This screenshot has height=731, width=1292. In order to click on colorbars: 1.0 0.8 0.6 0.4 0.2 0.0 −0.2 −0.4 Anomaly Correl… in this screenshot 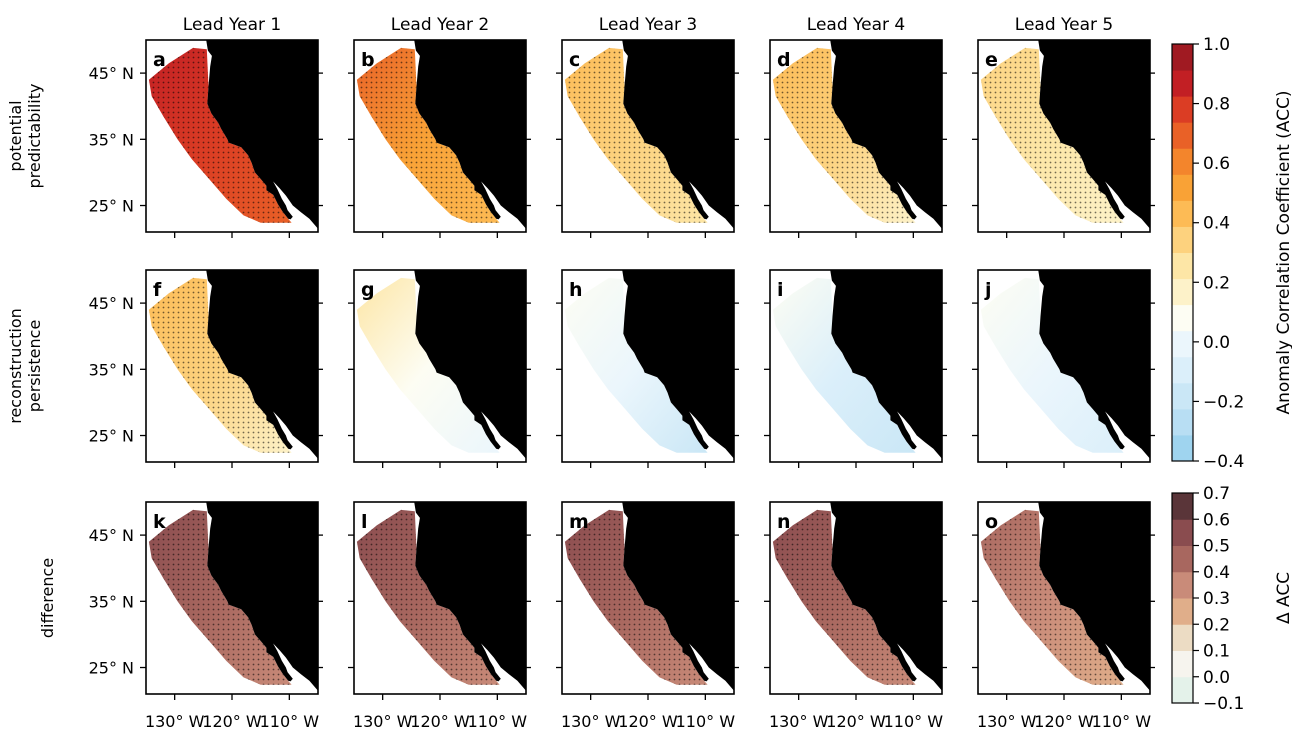, I will do `click(1231, 374)`.